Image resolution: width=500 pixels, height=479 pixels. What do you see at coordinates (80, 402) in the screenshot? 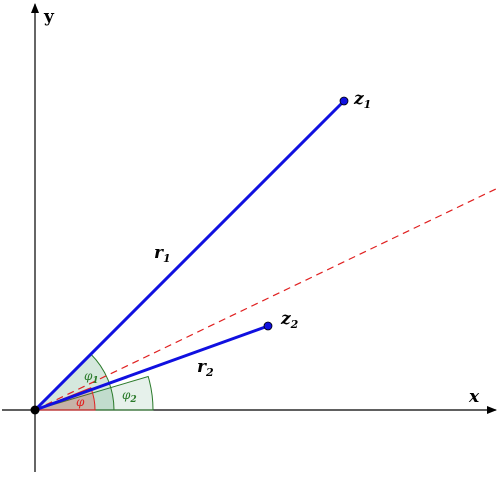
I see `label-phi: φ` at bounding box center [80, 402].